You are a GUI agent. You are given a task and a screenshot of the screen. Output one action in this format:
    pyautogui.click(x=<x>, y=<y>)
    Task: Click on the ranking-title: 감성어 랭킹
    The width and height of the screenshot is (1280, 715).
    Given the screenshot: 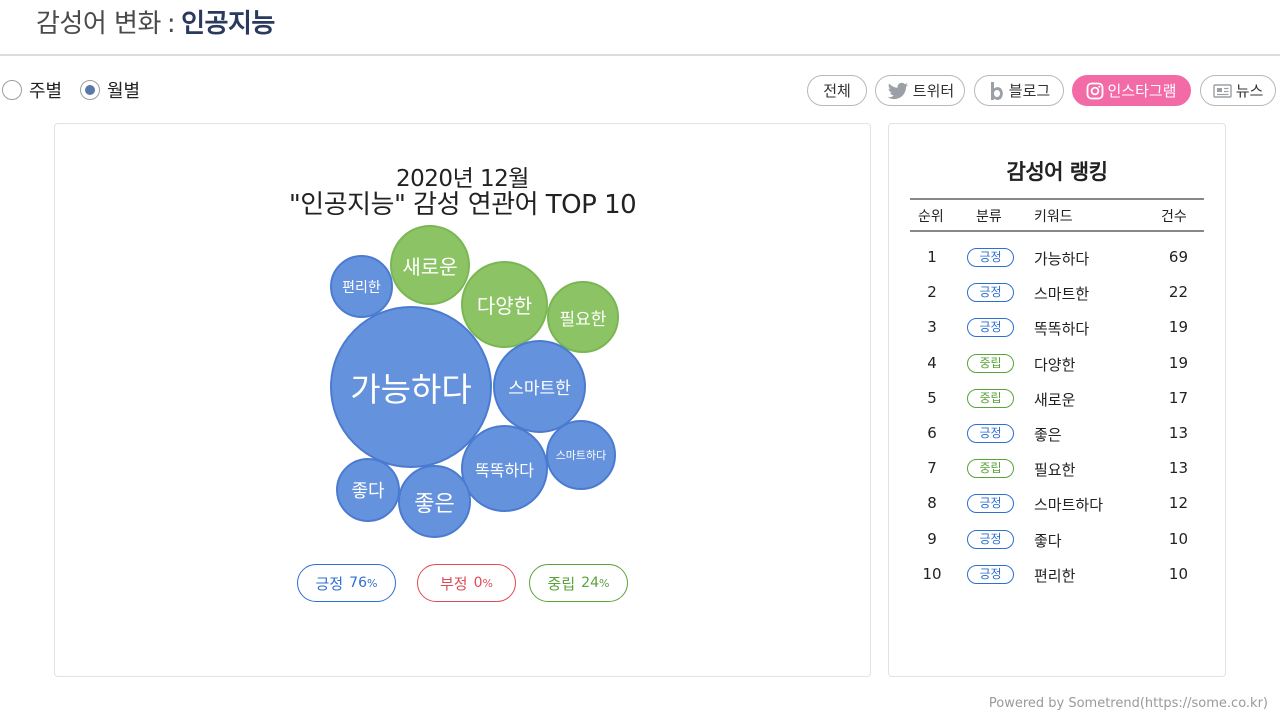 What is the action you would take?
    pyautogui.click(x=1057, y=172)
    